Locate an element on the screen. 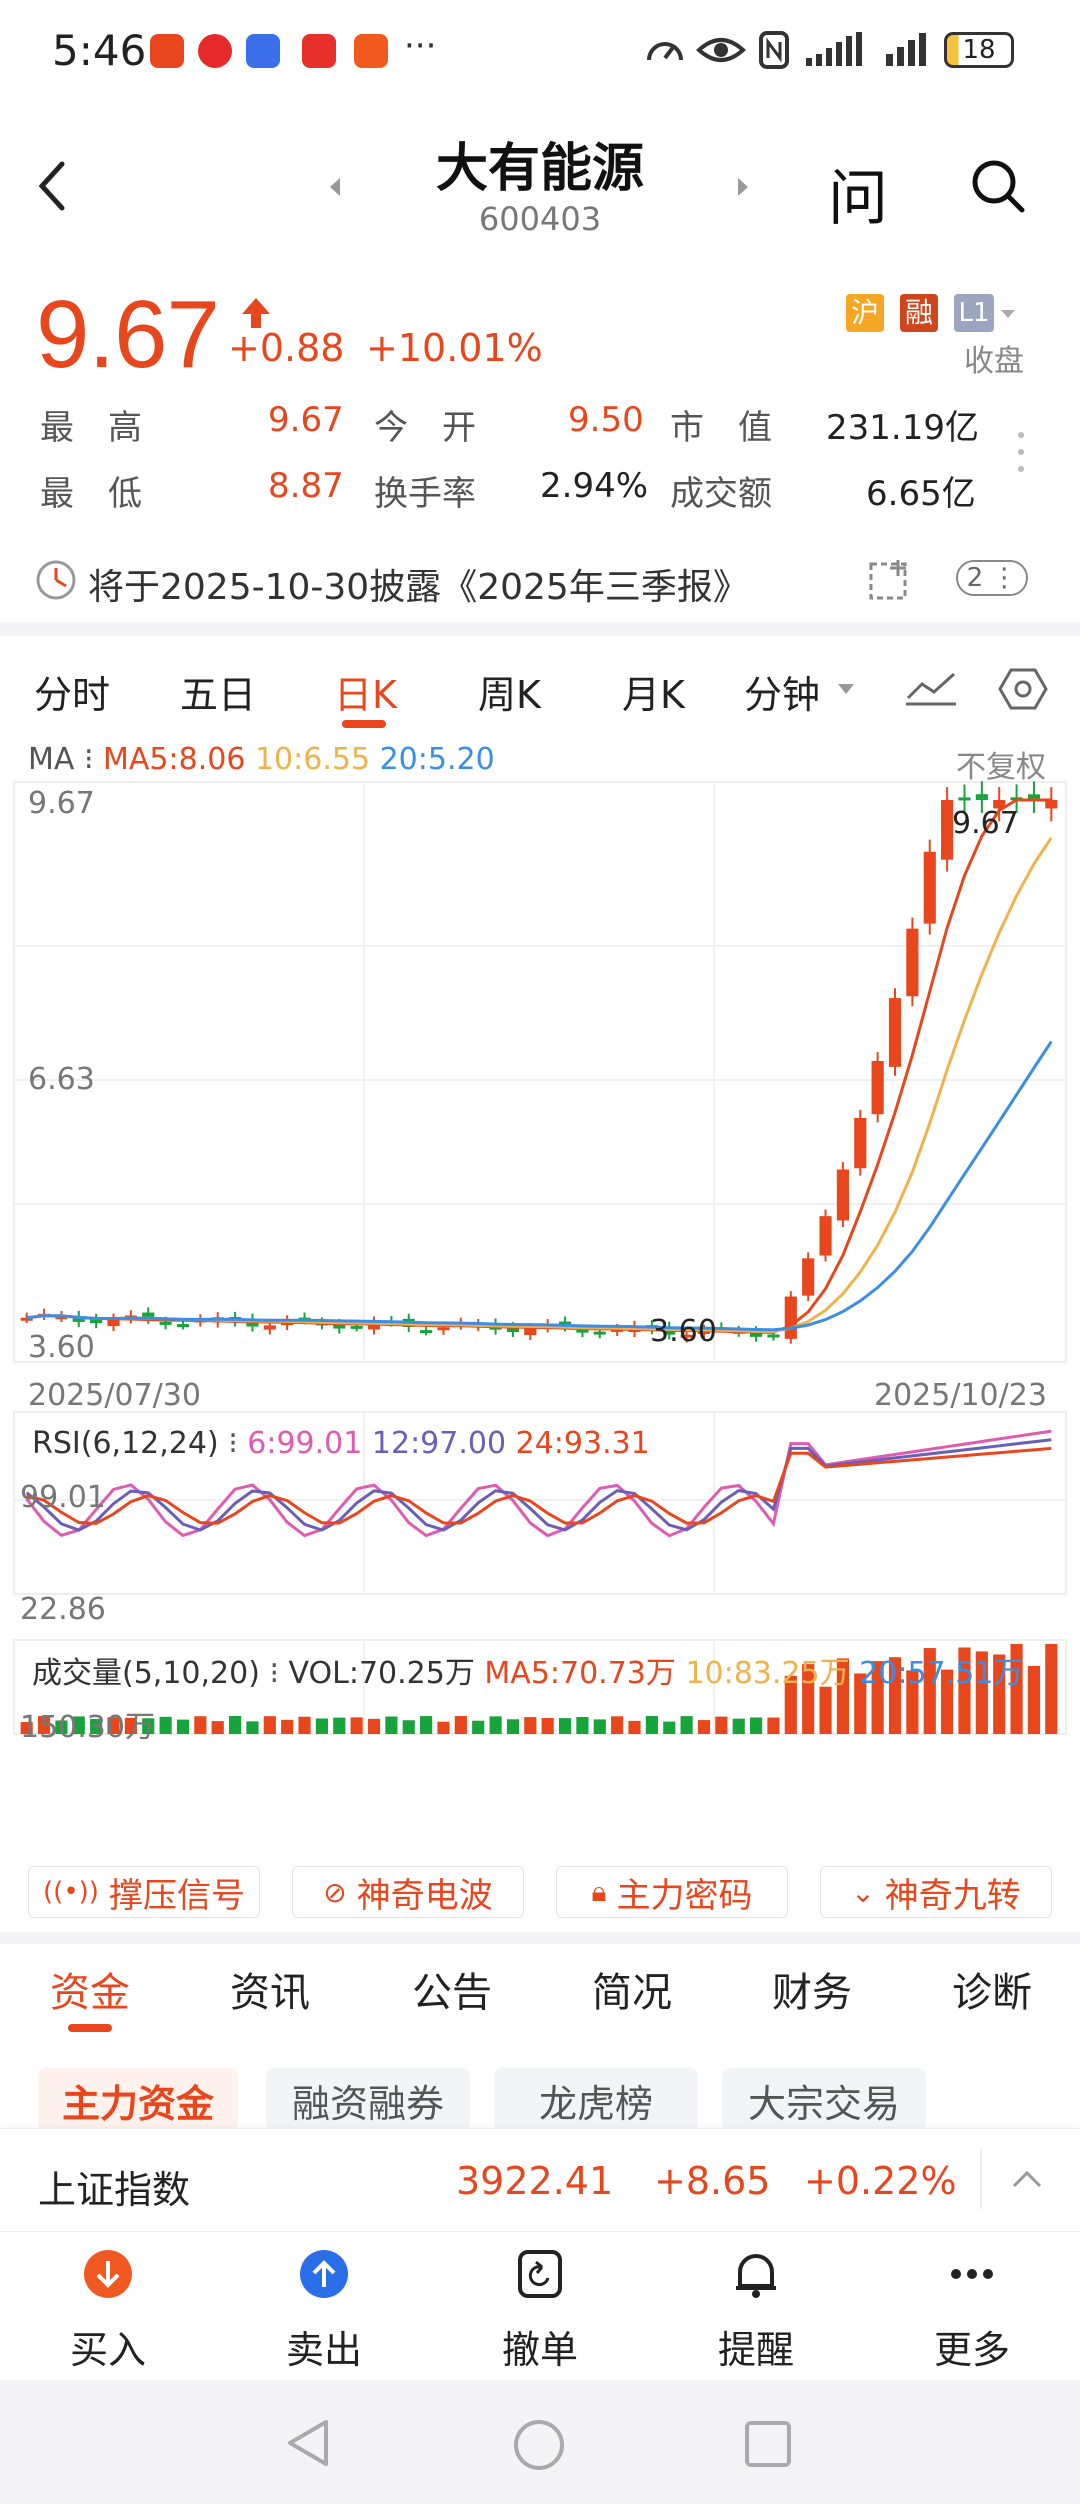 Image resolution: width=1080 pixels, height=2504 pixels. buy-button: 买入 is located at coordinates (108, 2311).